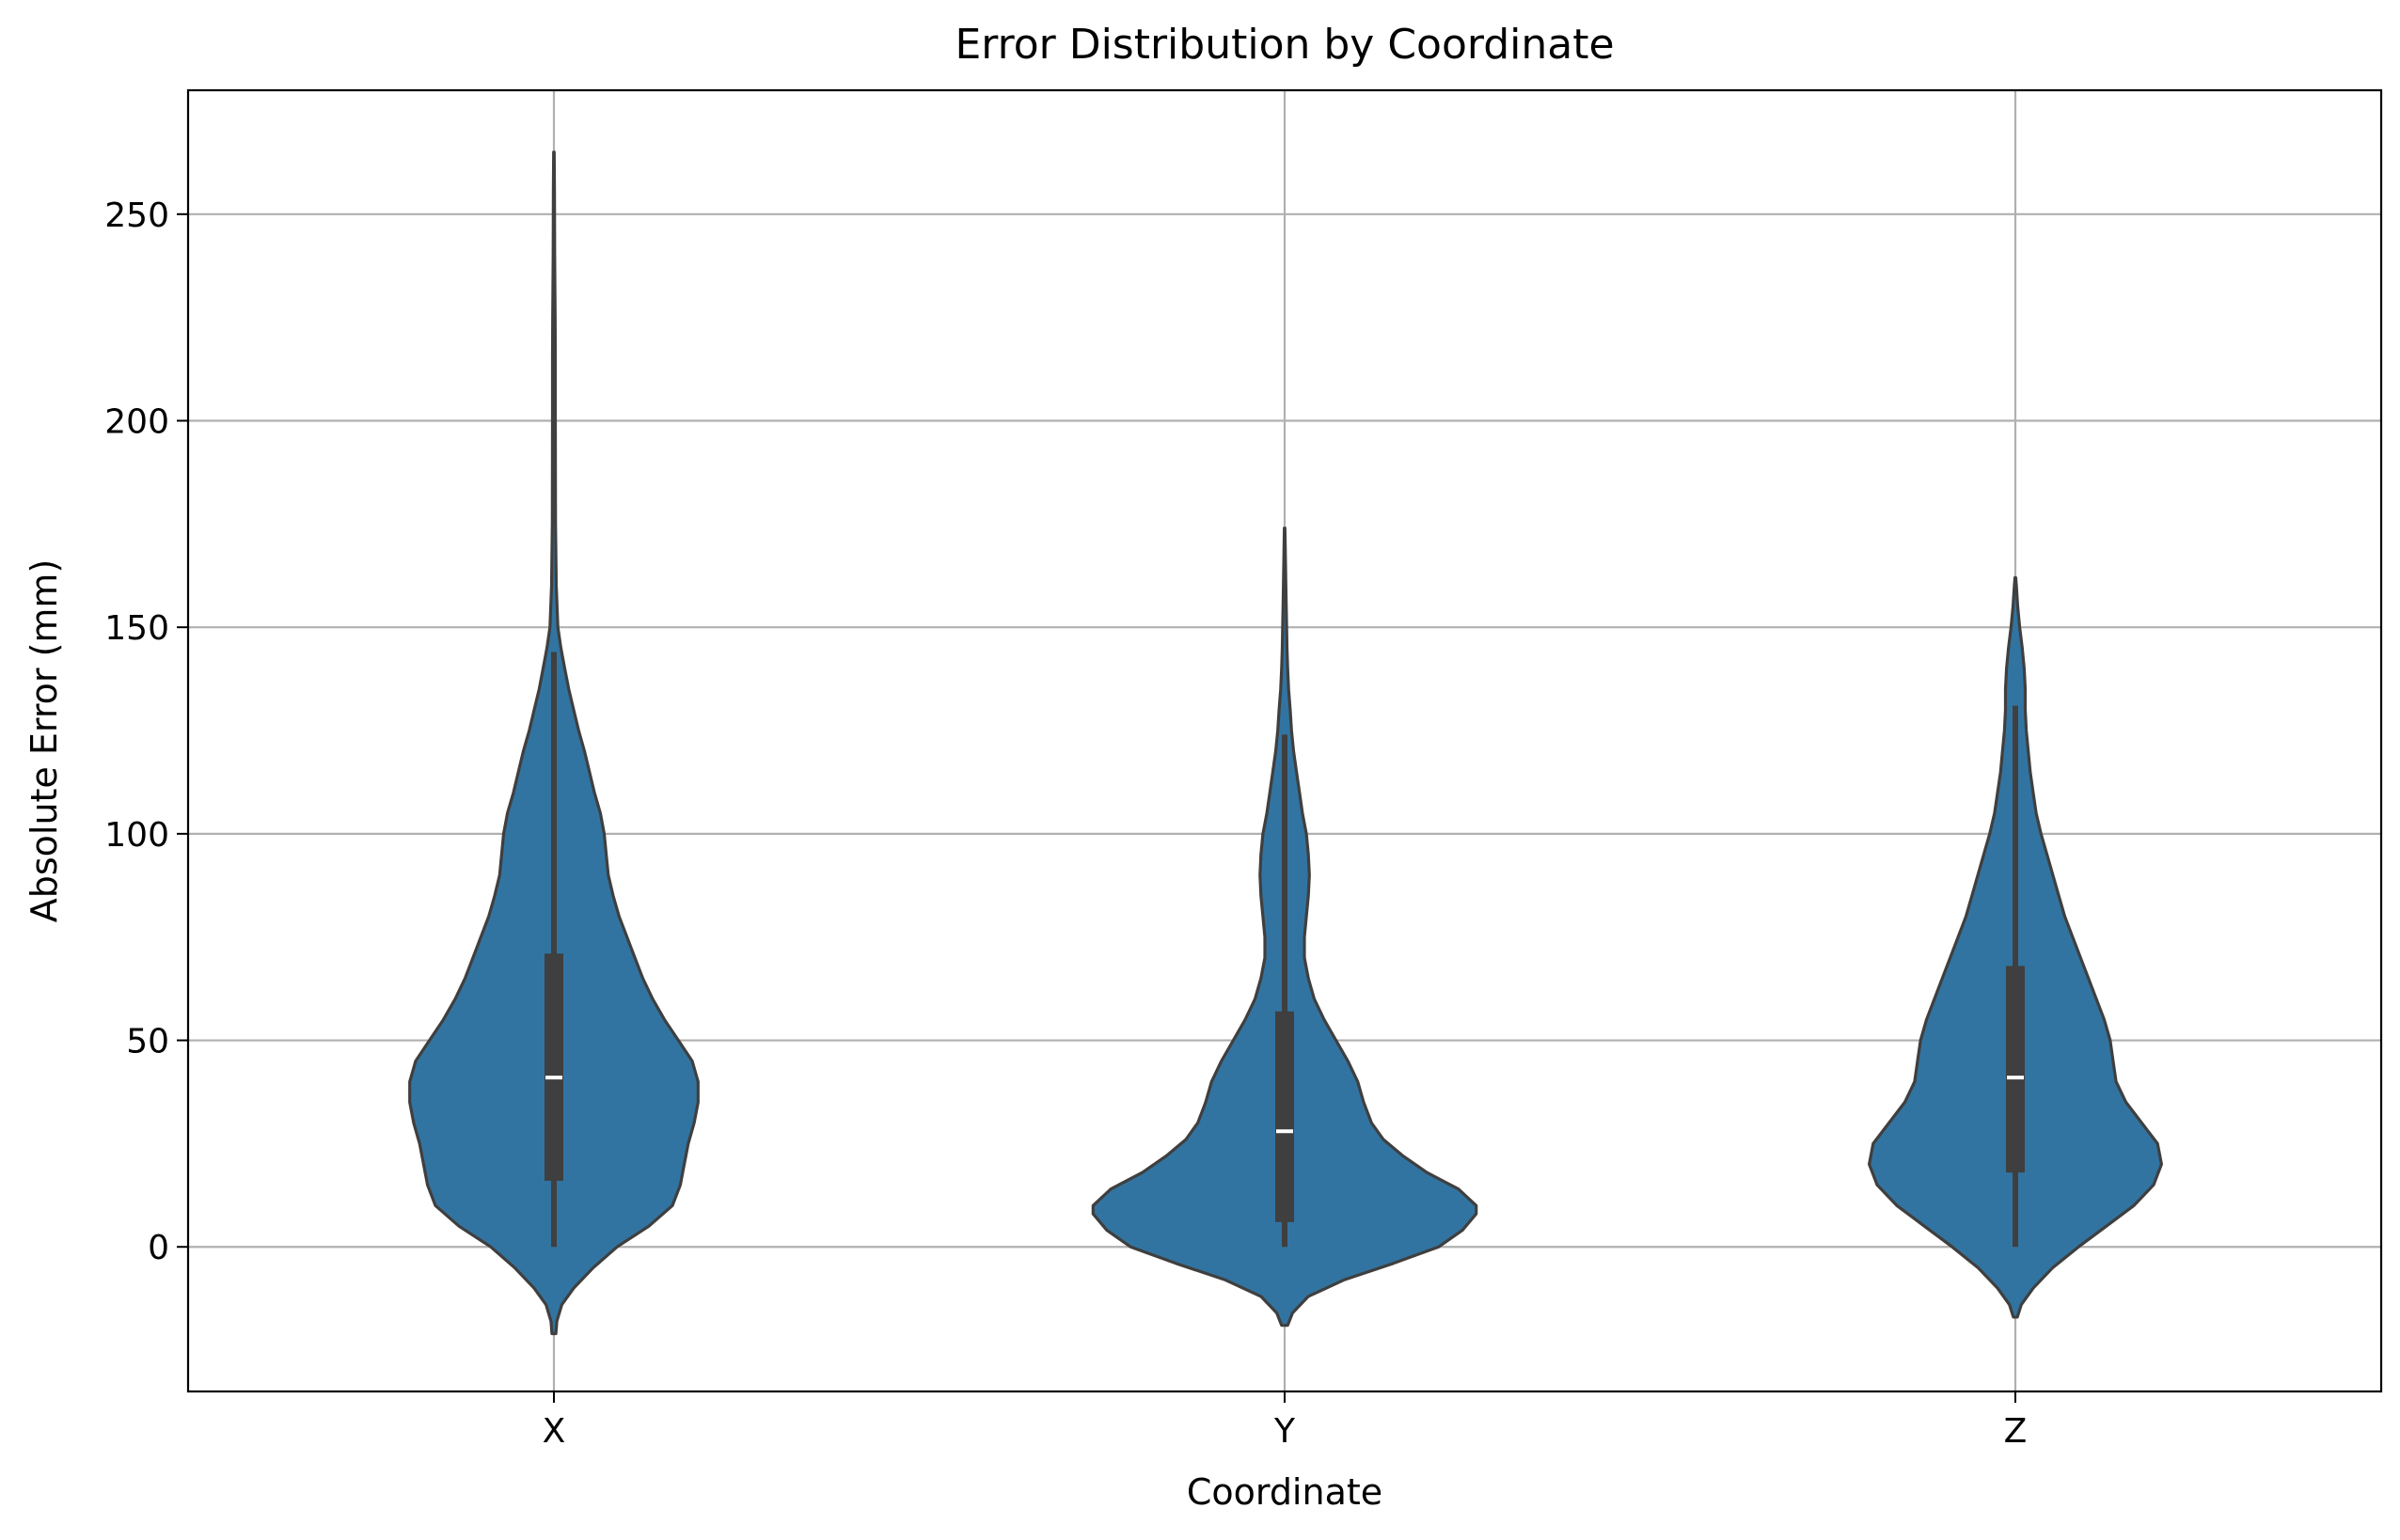 The width and height of the screenshot is (2400, 1540). I want to click on x-axis-label: Coordinate, so click(1284, 1492).